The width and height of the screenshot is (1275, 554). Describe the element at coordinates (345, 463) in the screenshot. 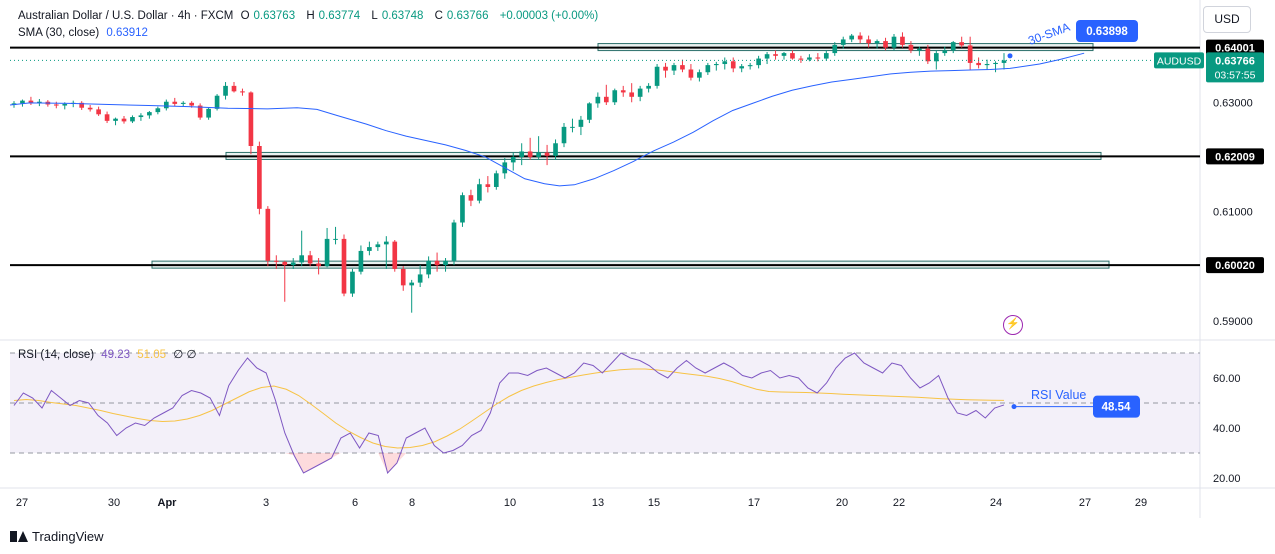

I see `rsi-oversold-fill` at that location.